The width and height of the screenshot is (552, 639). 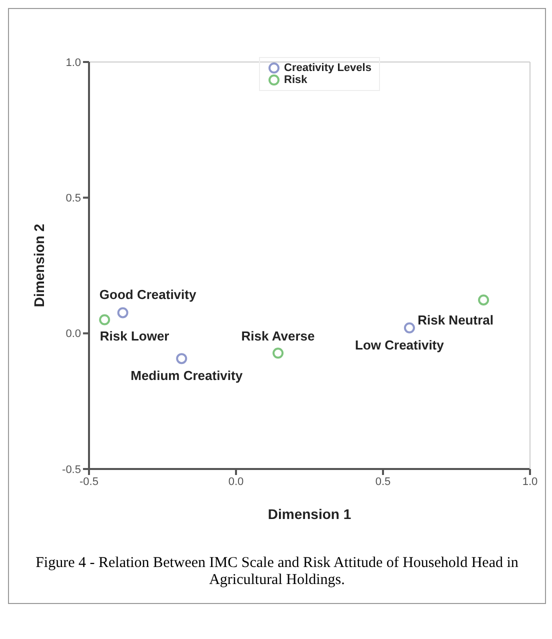 What do you see at coordinates (73, 198) in the screenshot?
I see `y-tick-label: 0.5` at bounding box center [73, 198].